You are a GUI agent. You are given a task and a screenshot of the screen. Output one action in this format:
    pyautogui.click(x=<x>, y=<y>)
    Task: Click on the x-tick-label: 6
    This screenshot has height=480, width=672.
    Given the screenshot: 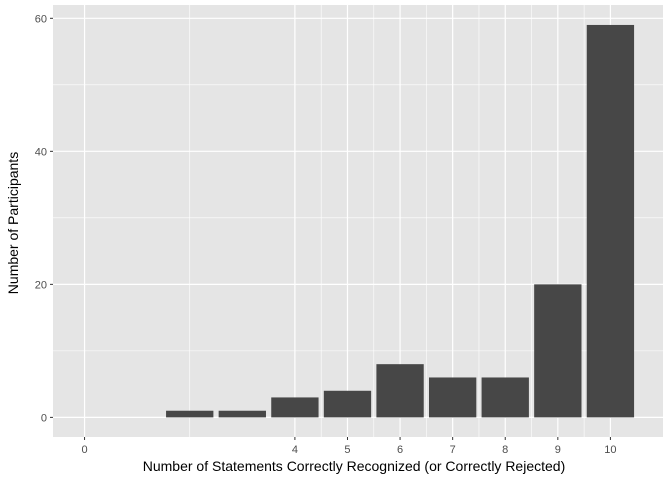 What is the action you would take?
    pyautogui.click(x=400, y=450)
    